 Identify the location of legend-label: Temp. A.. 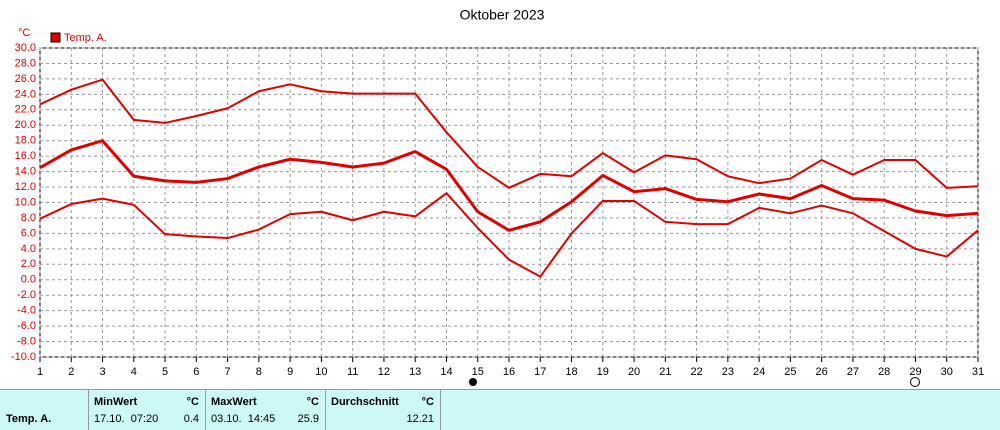
(85, 38).